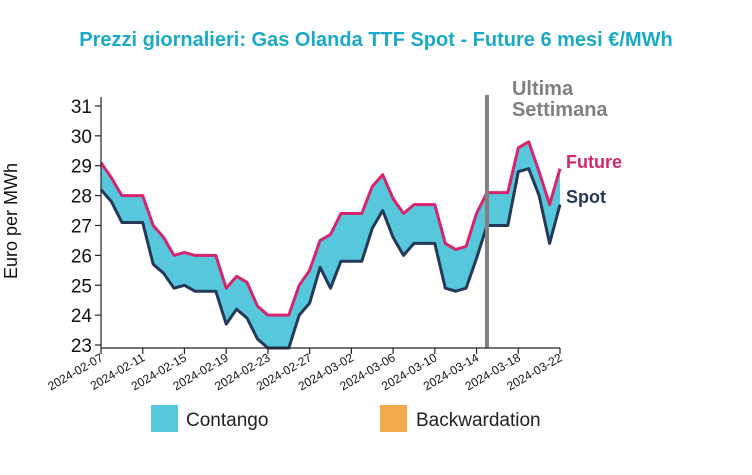 This screenshot has width=752, height=475. What do you see at coordinates (164, 418) in the screenshot?
I see `legend-swatch-contango` at bounding box center [164, 418].